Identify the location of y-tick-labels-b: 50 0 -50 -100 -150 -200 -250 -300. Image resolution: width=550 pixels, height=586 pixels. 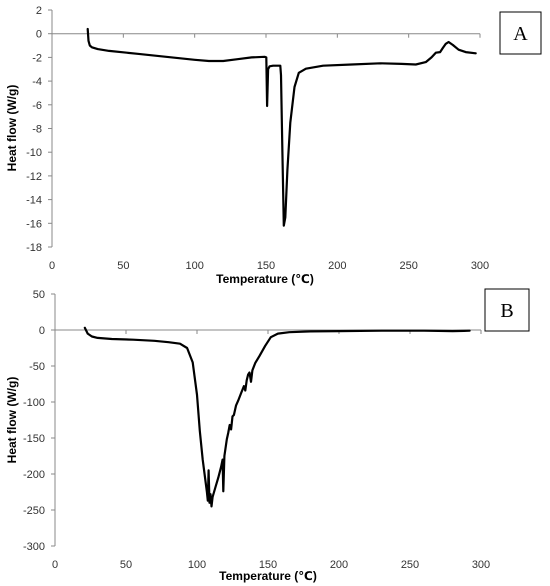
(39, 421).